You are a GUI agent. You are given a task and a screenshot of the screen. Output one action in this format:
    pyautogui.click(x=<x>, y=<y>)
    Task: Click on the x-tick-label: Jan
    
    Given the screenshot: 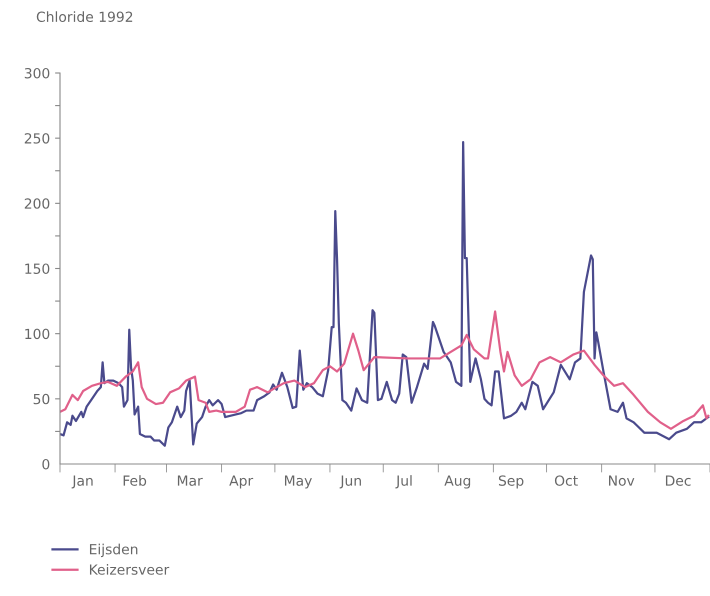 What is the action you would take?
    pyautogui.click(x=82, y=482)
    